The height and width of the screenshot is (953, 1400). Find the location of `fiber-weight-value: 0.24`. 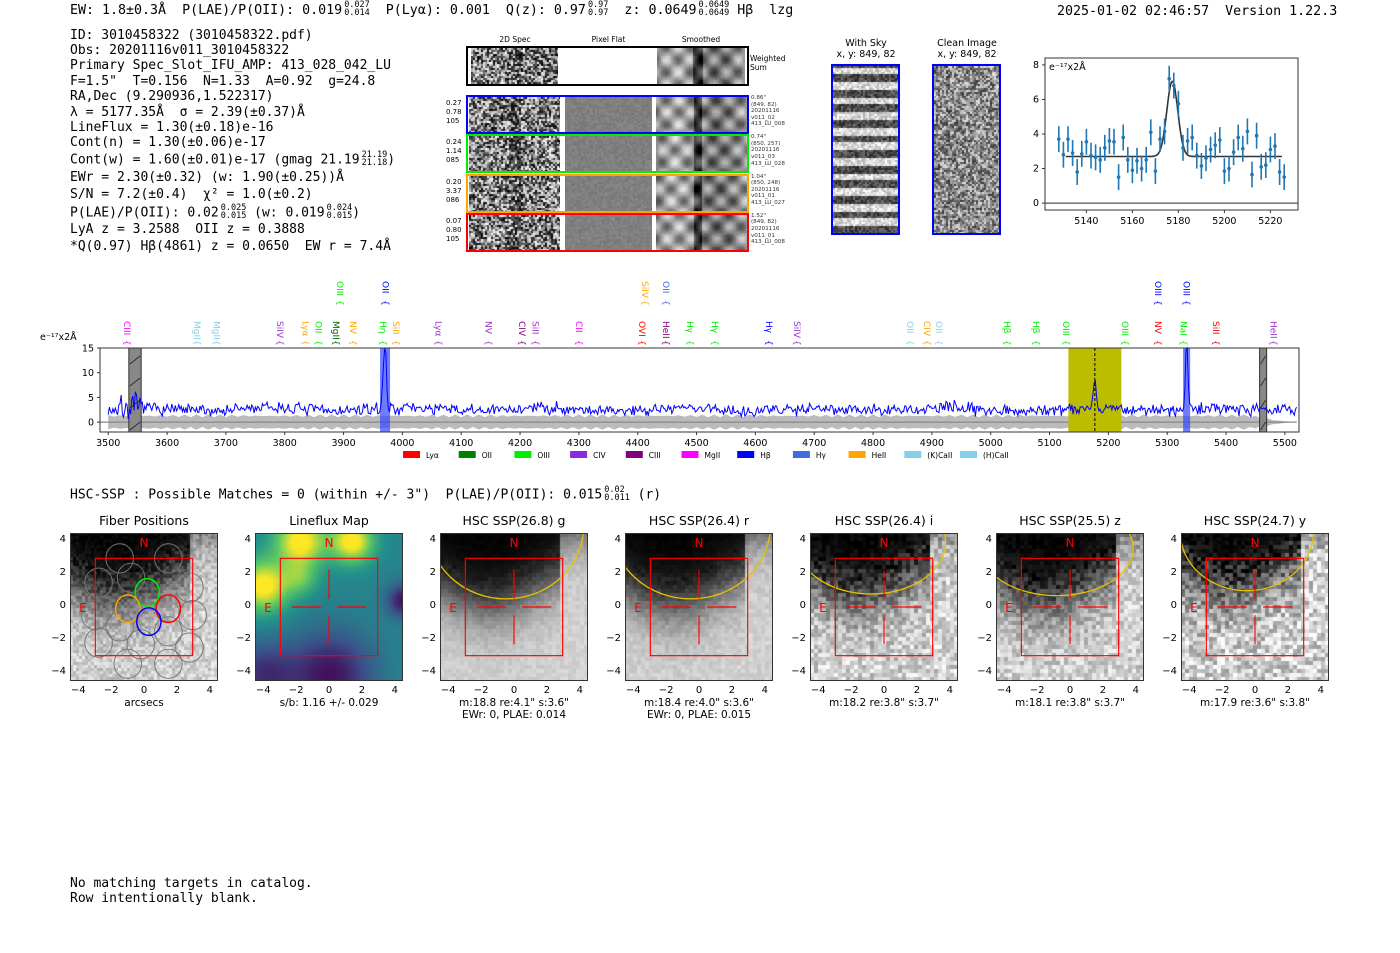

fiber-weight-value: 0.24 is located at coordinates (454, 142).